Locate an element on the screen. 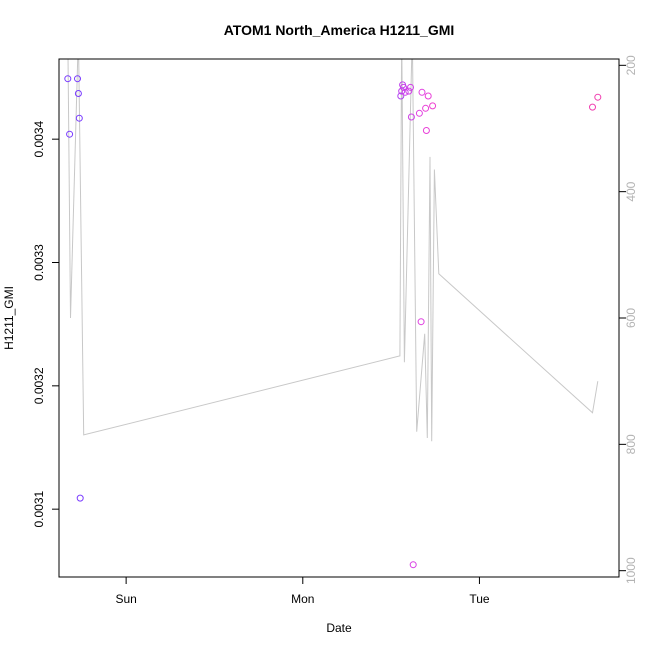  chart-title: ATOM1 North_America H1211_GMI is located at coordinates (339, 30).